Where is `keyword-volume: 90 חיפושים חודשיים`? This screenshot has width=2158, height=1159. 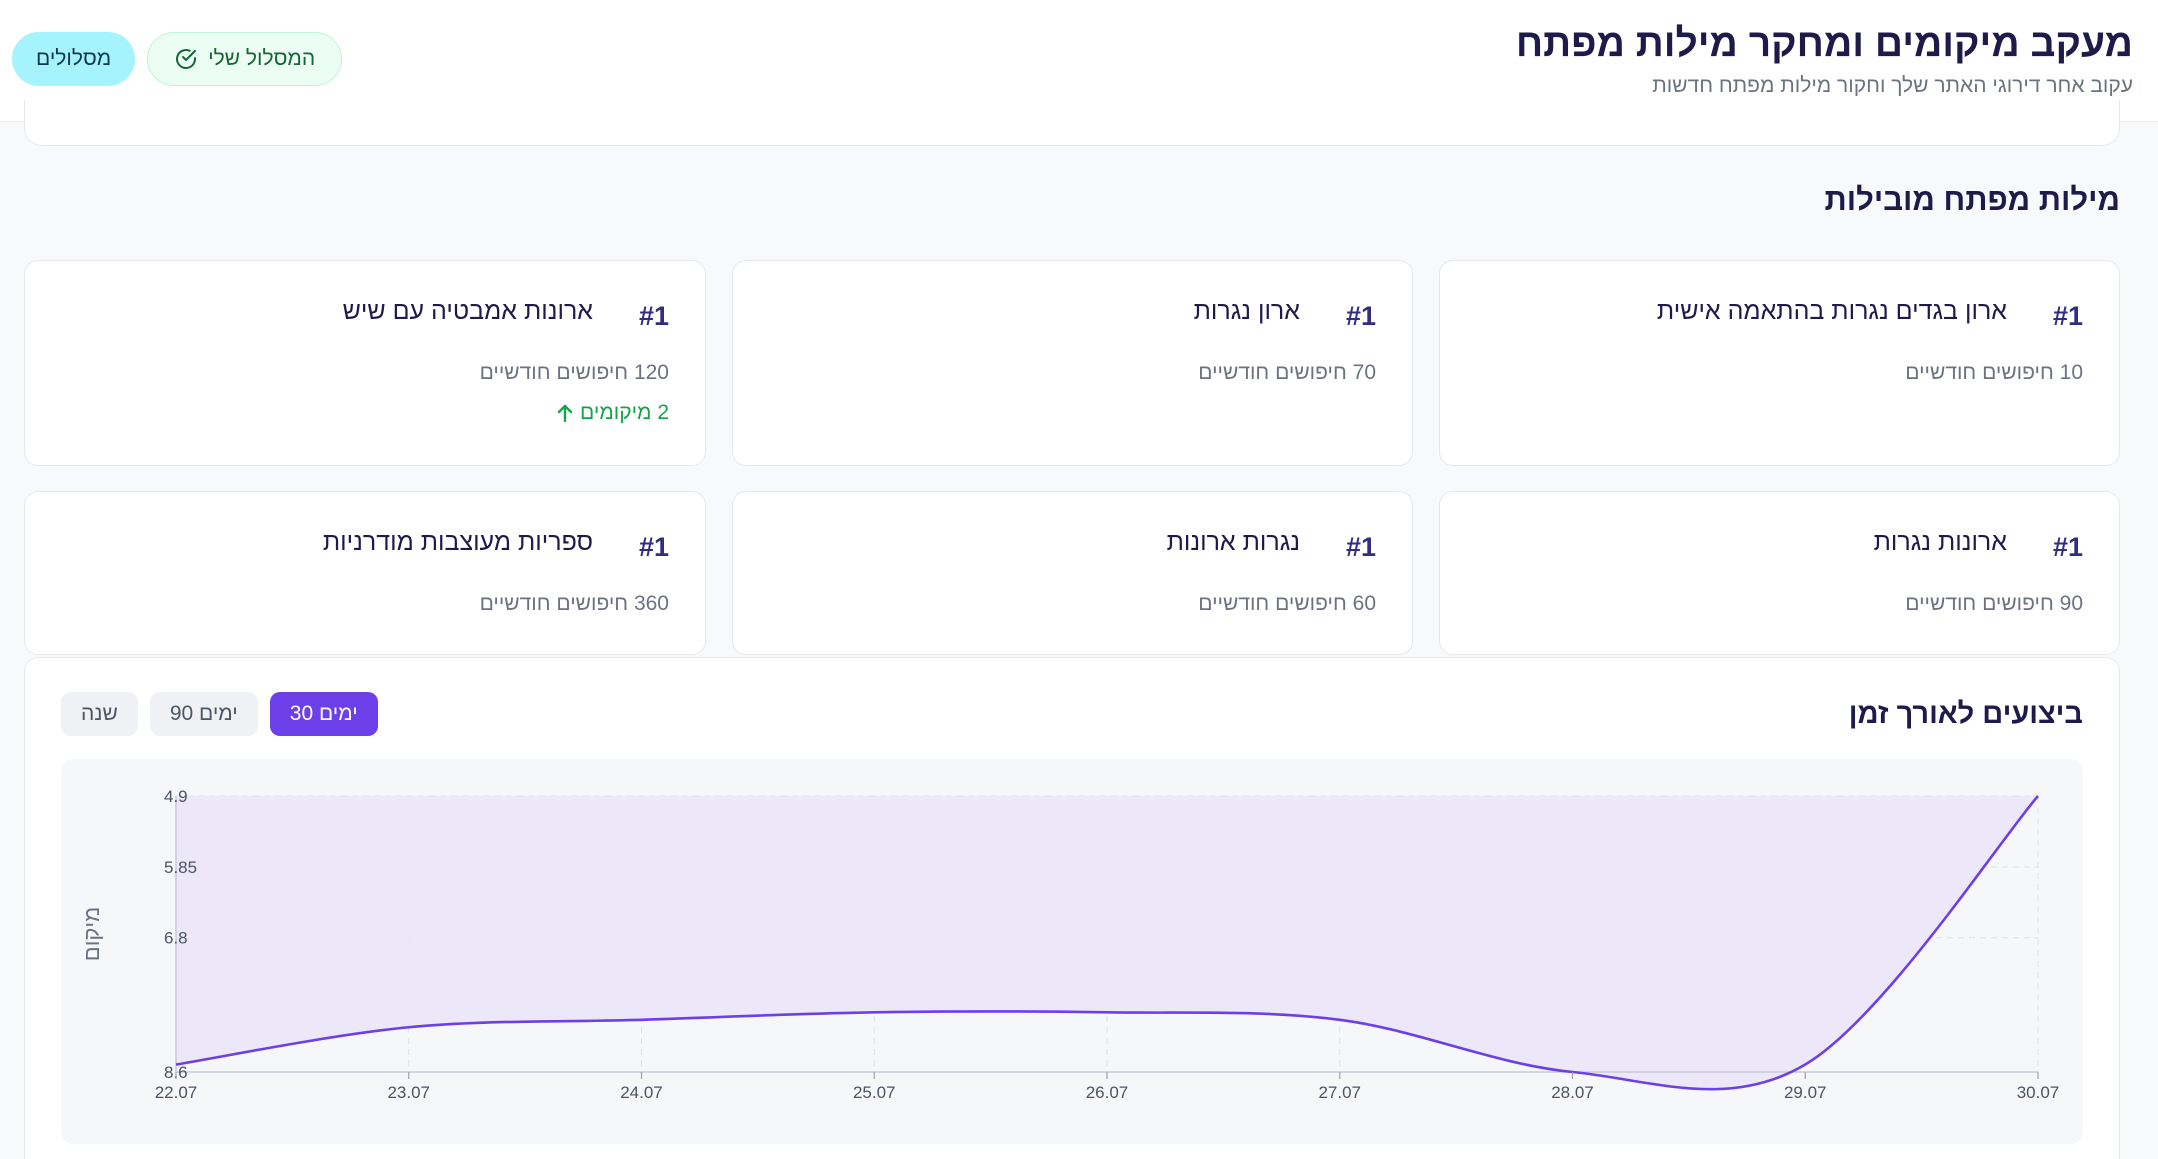 keyword-volume: 90 חיפושים חודשיים is located at coordinates (1994, 603).